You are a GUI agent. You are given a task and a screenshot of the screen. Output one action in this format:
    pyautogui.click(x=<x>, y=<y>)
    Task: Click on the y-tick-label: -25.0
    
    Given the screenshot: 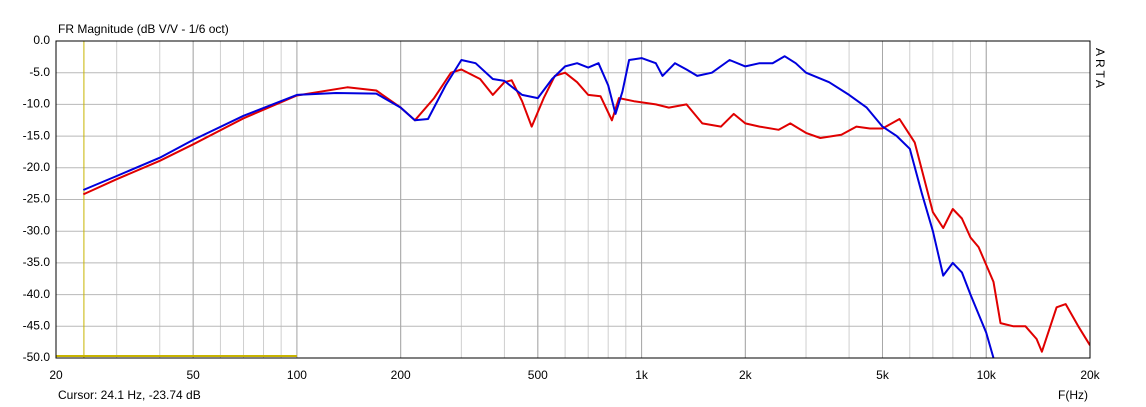 What is the action you would take?
    pyautogui.click(x=37, y=199)
    